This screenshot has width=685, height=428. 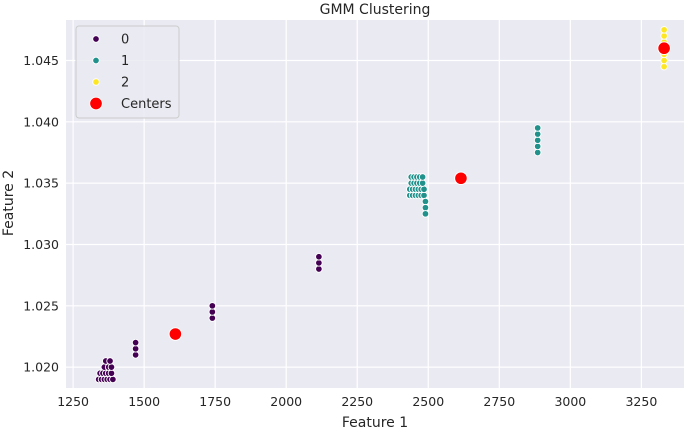 I want to click on x-tick-label: 1250, so click(x=73, y=401).